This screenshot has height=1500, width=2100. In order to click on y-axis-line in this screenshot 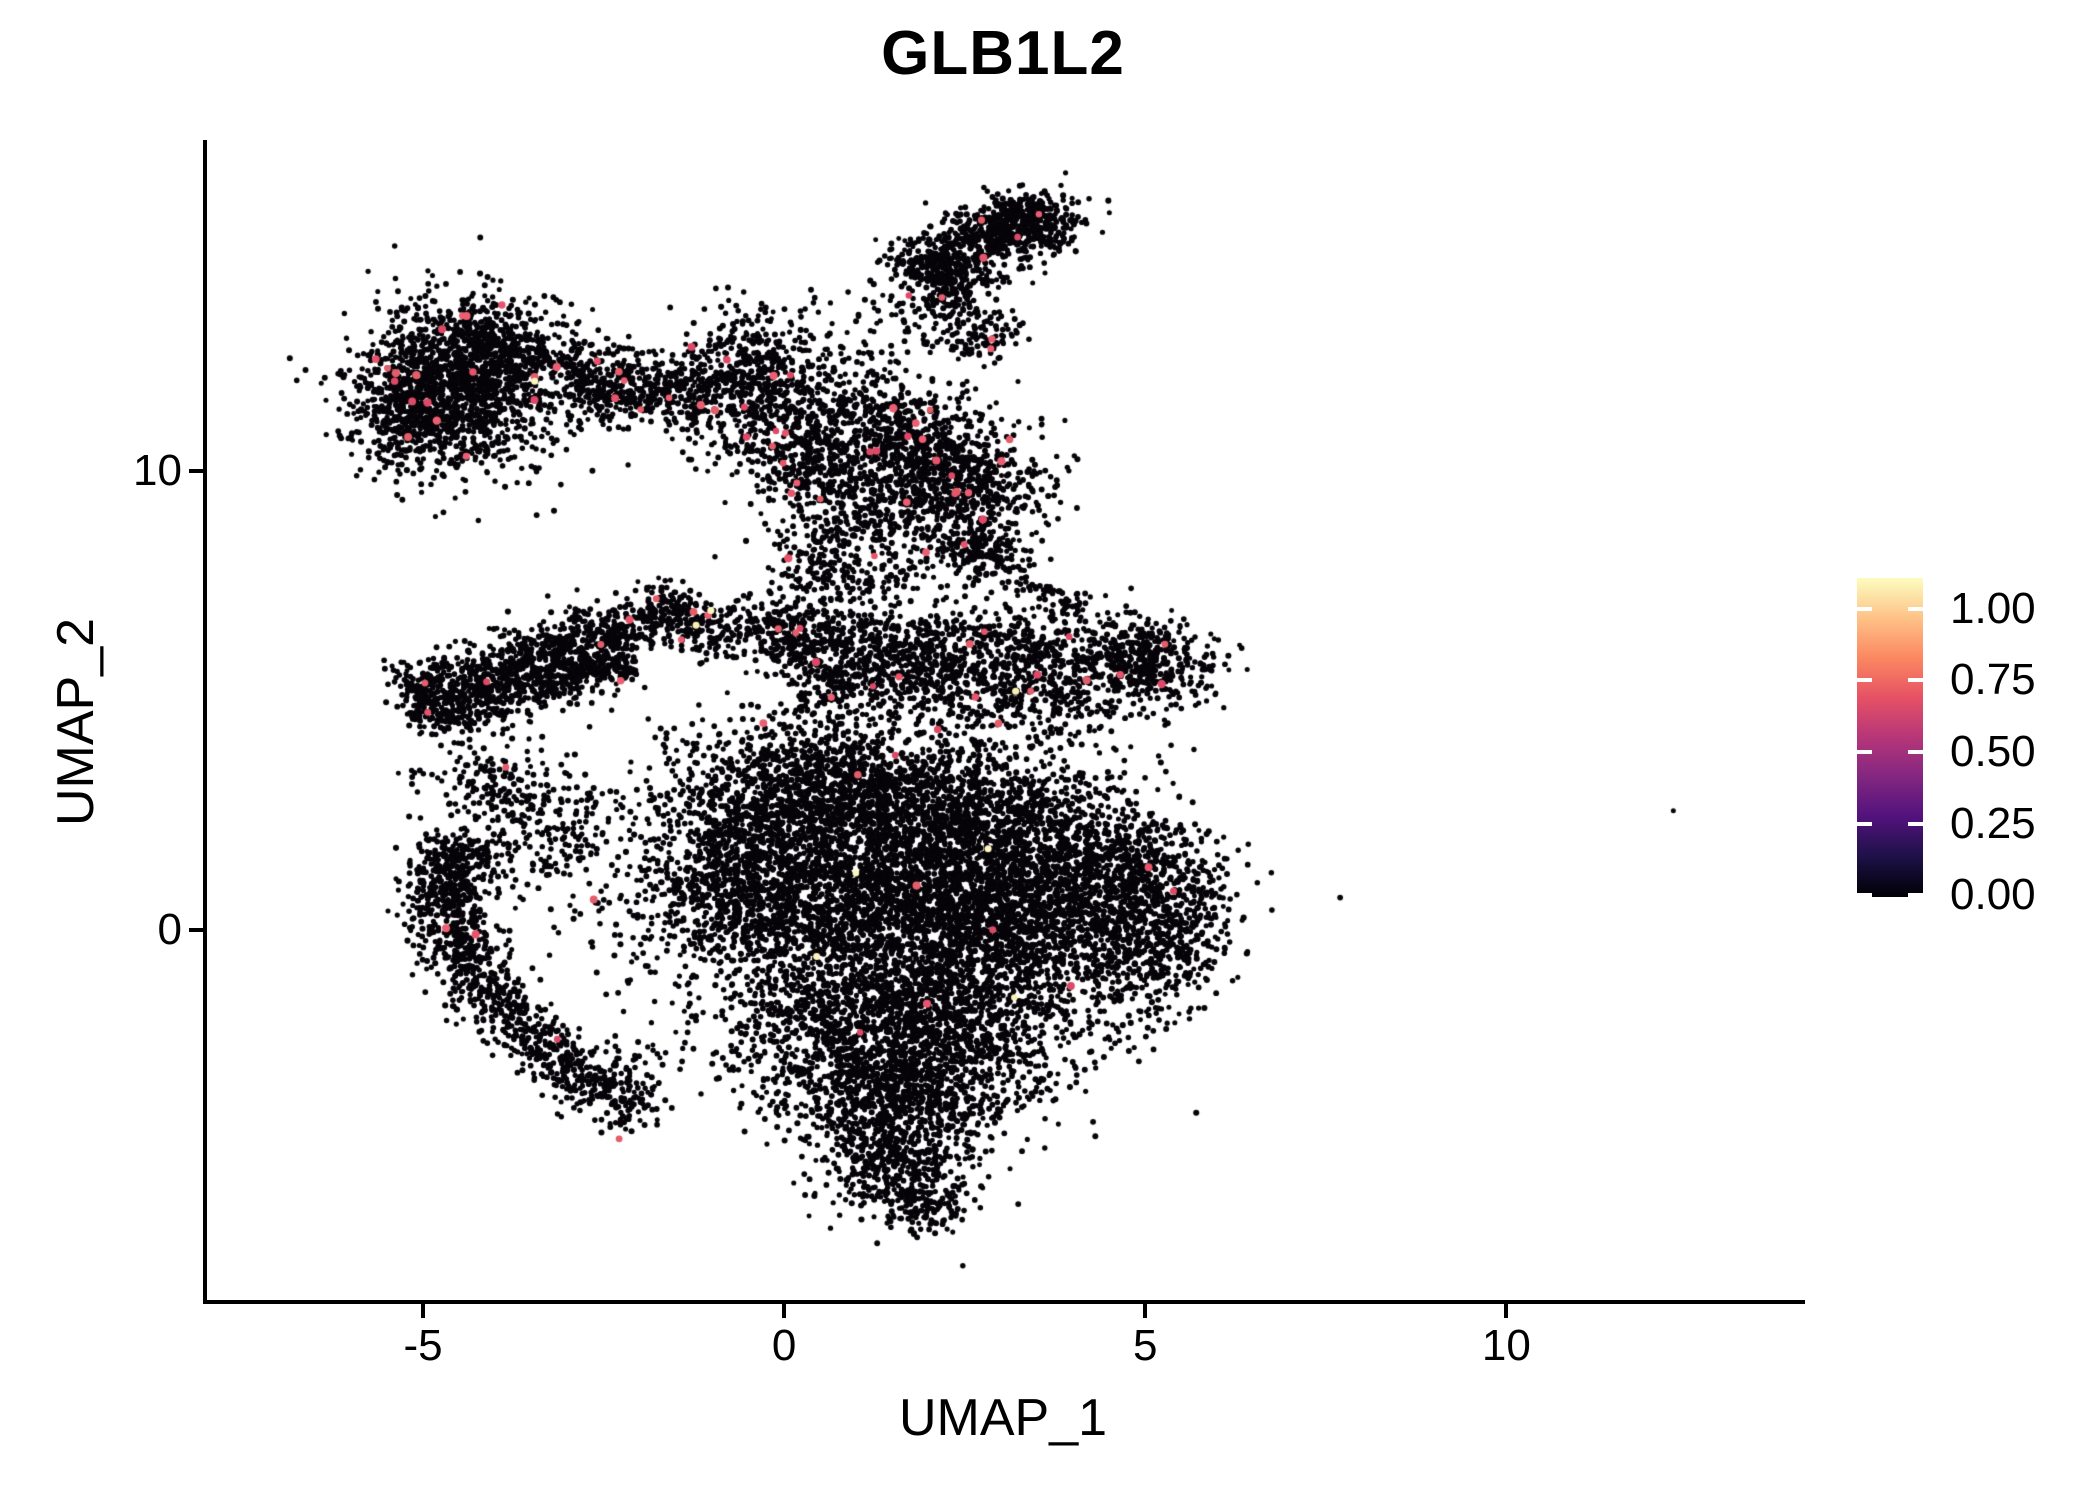, I will do `click(205, 722)`.